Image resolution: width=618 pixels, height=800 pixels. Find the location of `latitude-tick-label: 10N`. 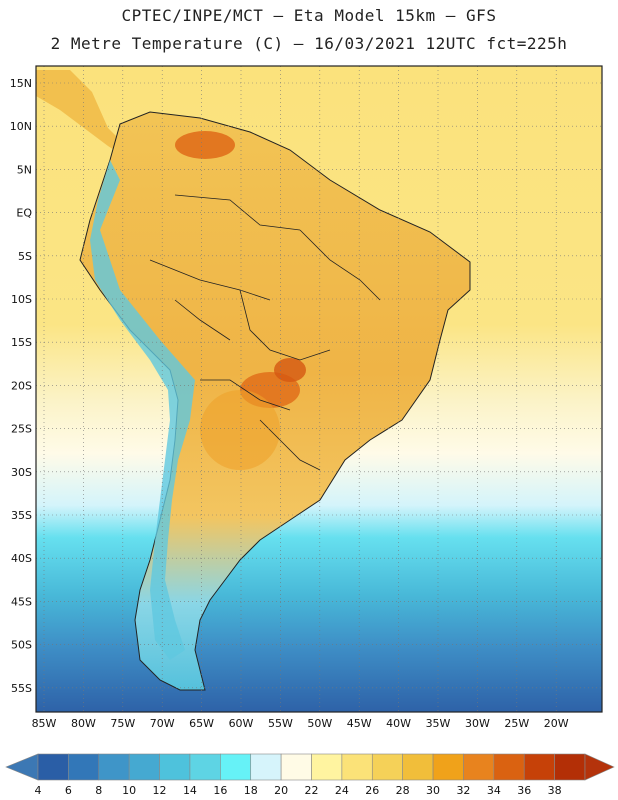

latitude-tick-label: 10N is located at coordinates (21, 126).